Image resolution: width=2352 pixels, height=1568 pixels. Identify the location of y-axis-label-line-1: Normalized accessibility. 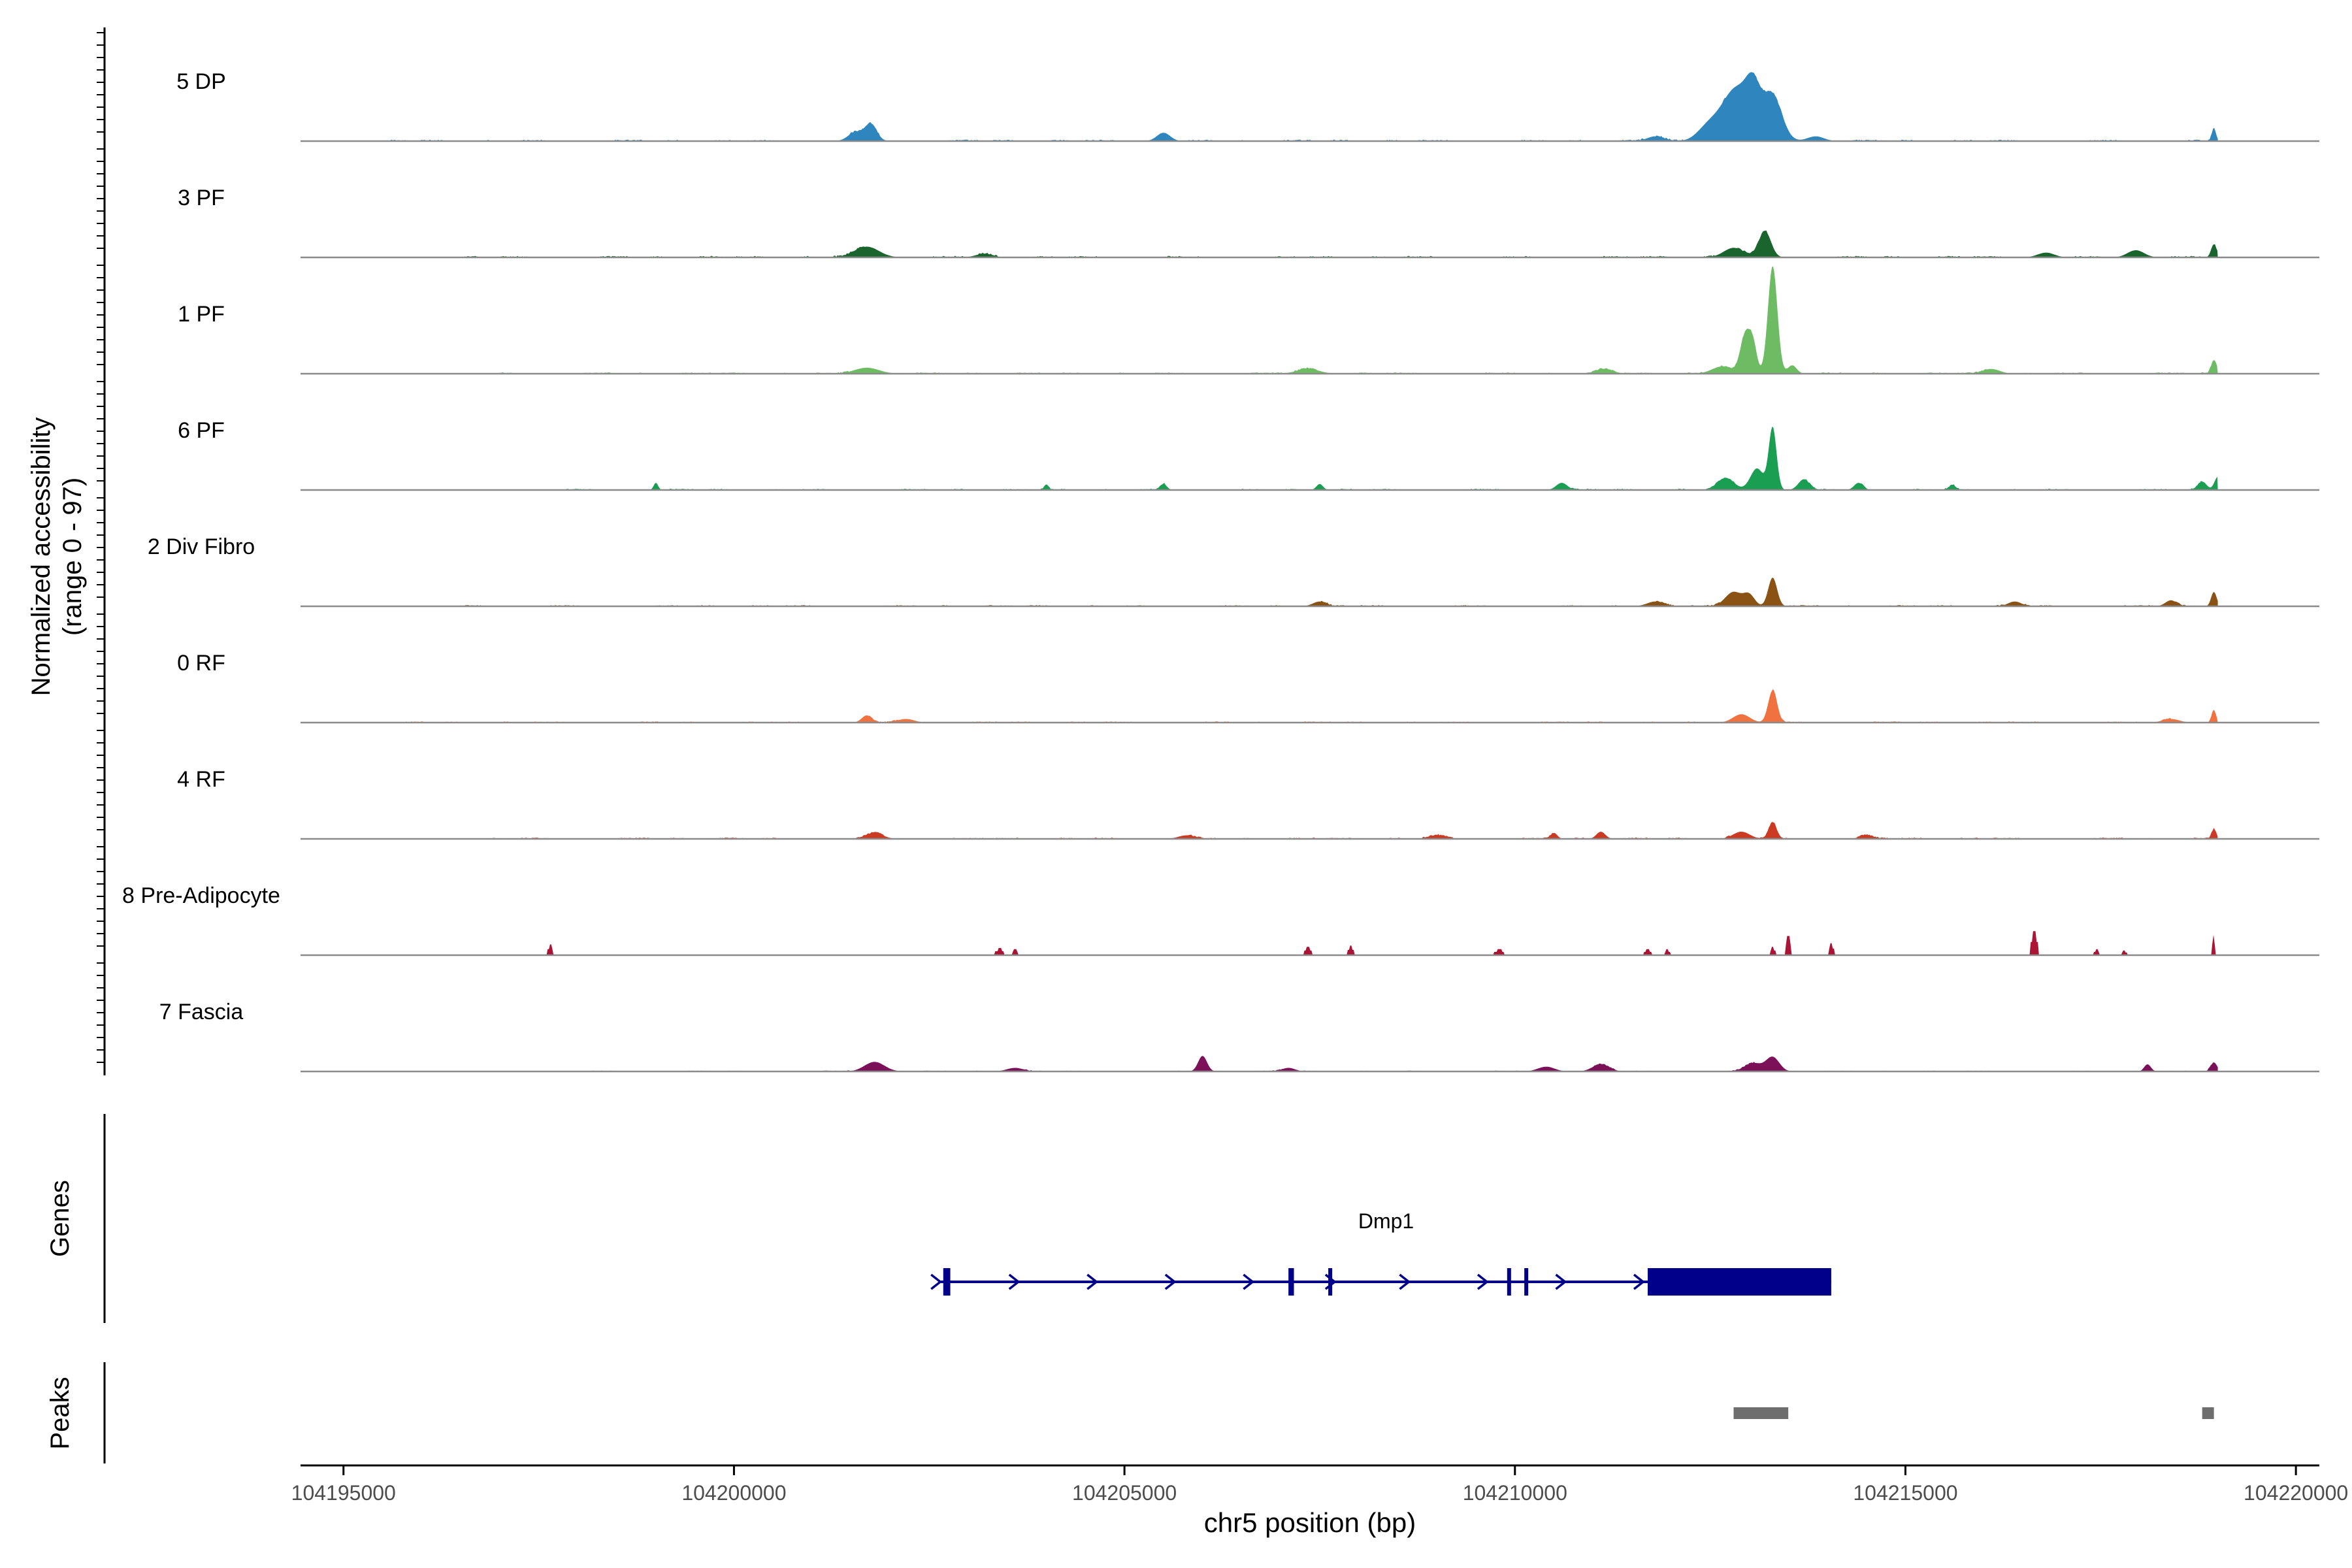
(41, 556).